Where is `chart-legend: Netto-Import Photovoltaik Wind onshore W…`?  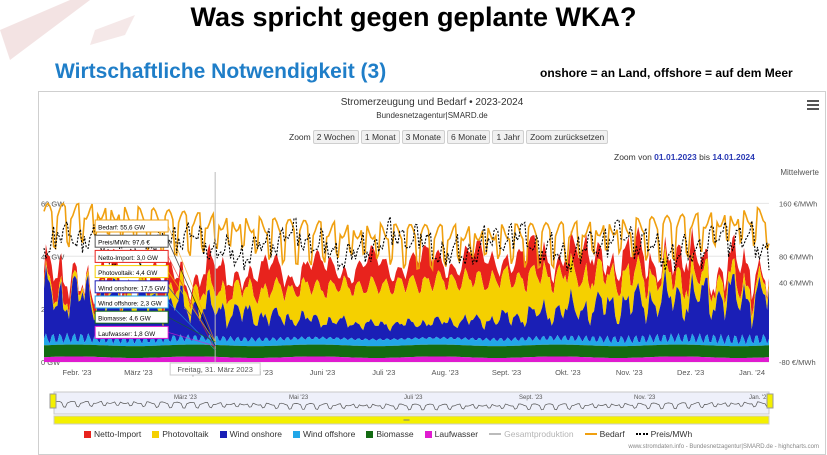 chart-legend: Netto-Import Photovoltaik Wind onshore W… is located at coordinates (388, 434).